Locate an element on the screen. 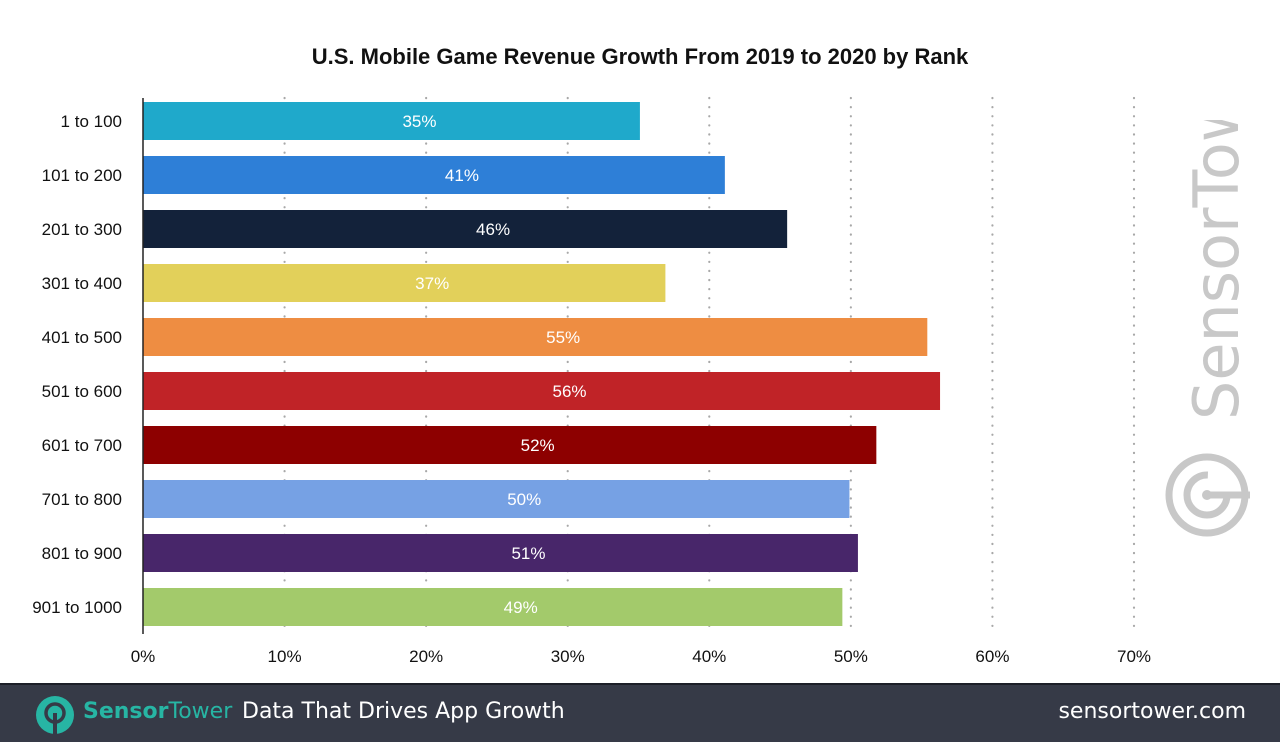 This screenshot has width=1280, height=742. brand-sensor: Sensor is located at coordinates (126, 711).